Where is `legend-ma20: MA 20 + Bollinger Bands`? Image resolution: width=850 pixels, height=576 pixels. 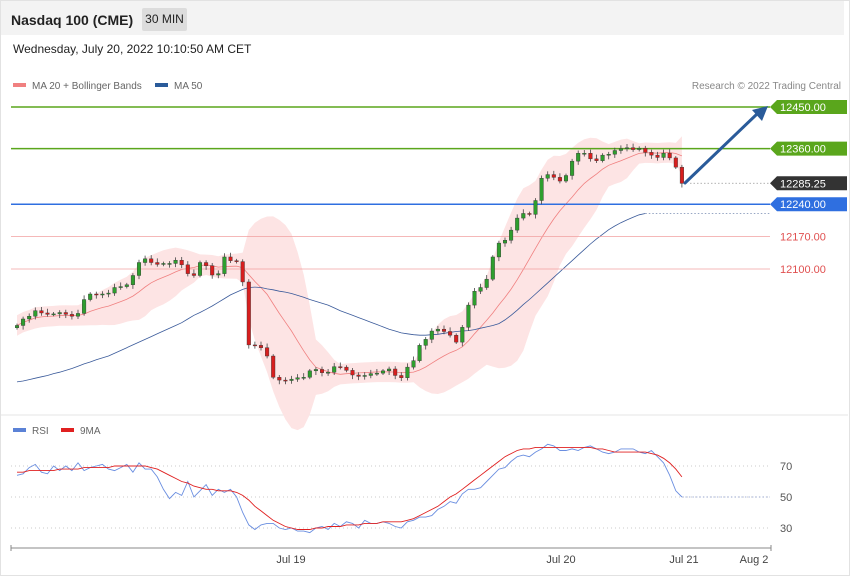 legend-ma20: MA 20 + Bollinger Bands is located at coordinates (77, 86).